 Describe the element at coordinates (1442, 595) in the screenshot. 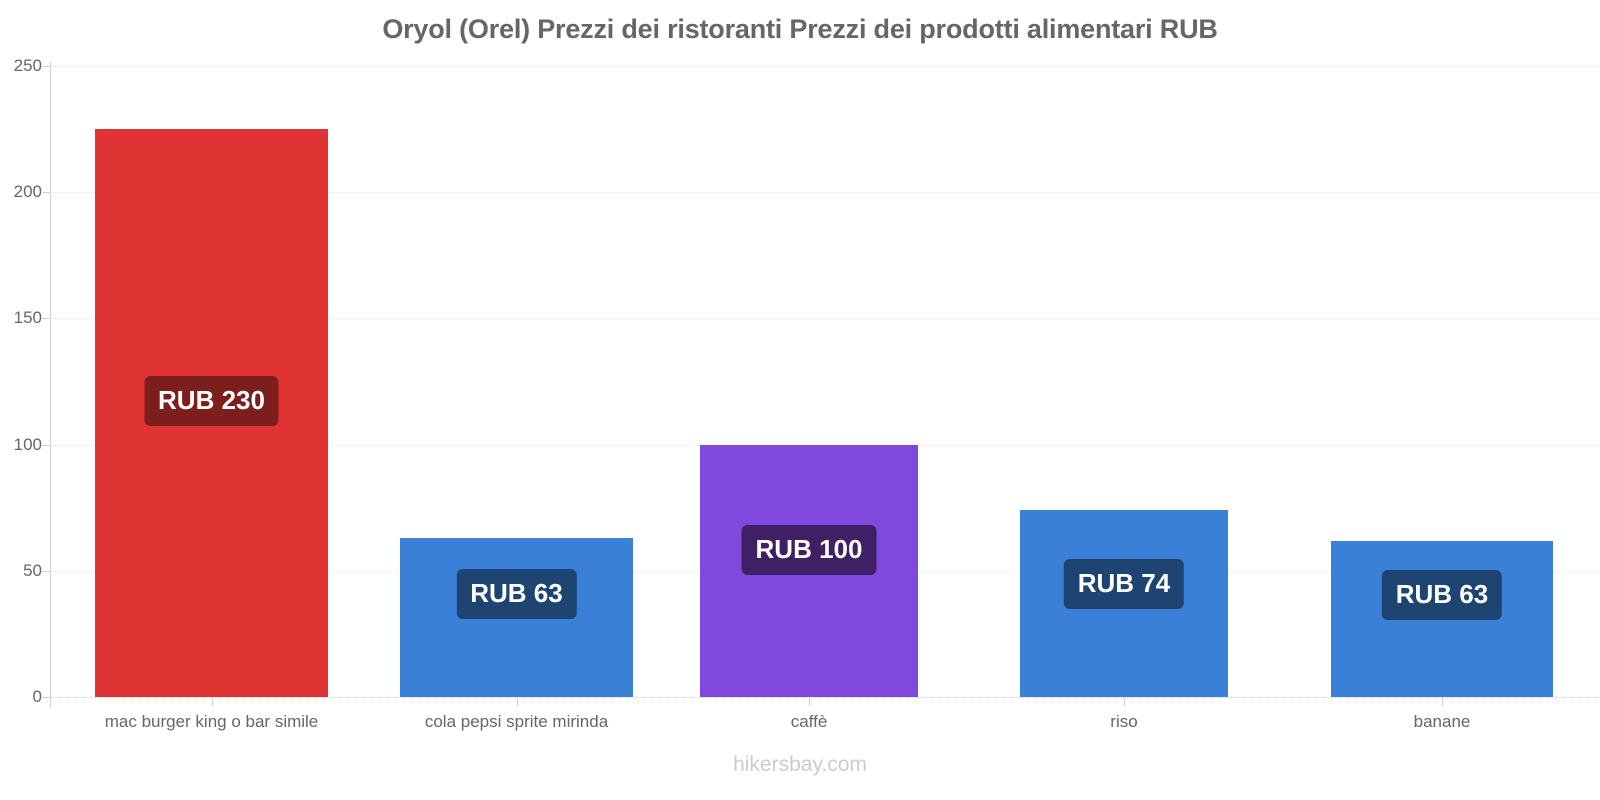

I see `bar-value-label-5: RUB 63` at that location.